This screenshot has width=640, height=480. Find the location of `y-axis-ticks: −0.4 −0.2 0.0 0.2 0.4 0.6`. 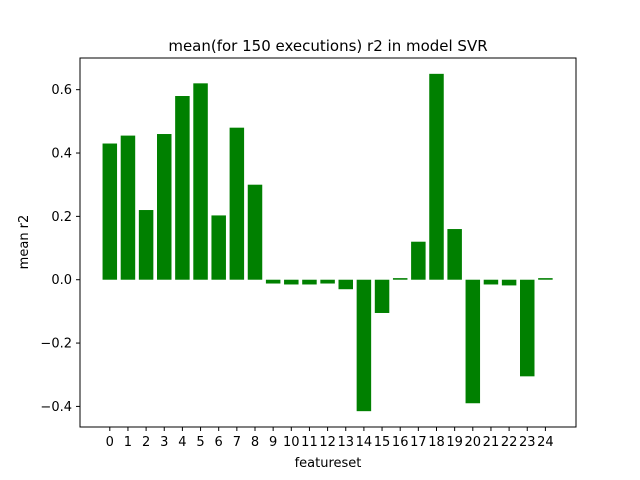

y-axis-ticks: −0.4 −0.2 0.0 0.2 0.4 0.6 is located at coordinates (60, 249).